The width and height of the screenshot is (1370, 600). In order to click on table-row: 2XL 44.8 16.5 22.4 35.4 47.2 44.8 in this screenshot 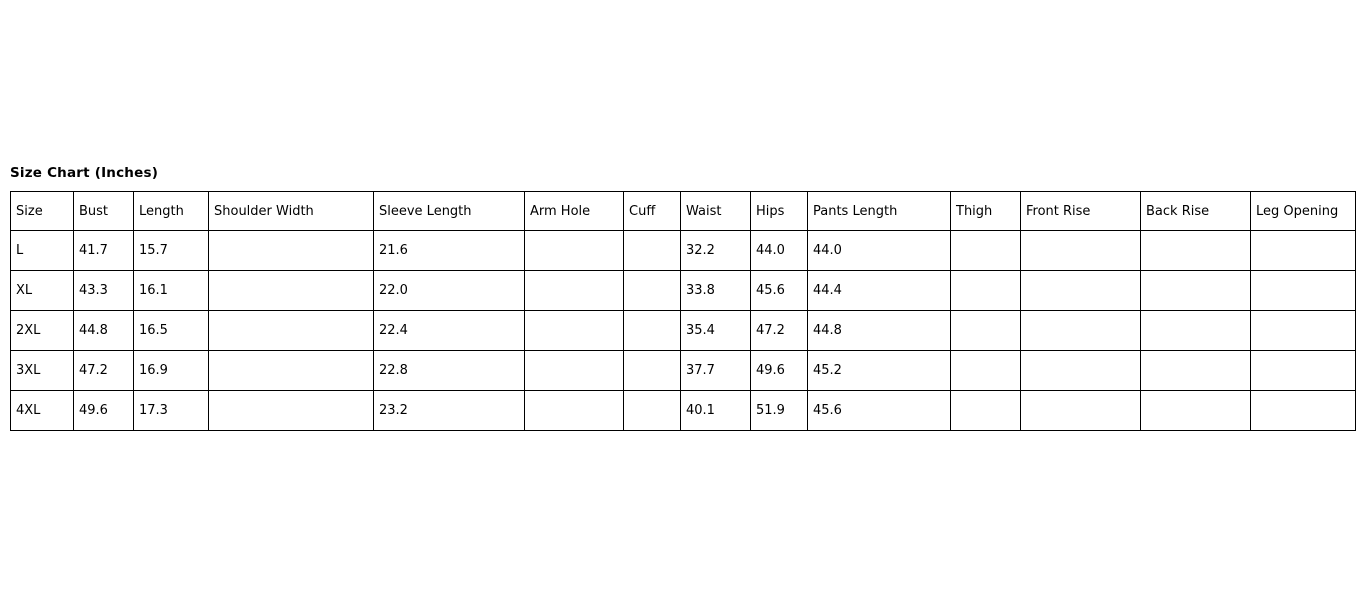, I will do `click(683, 330)`.